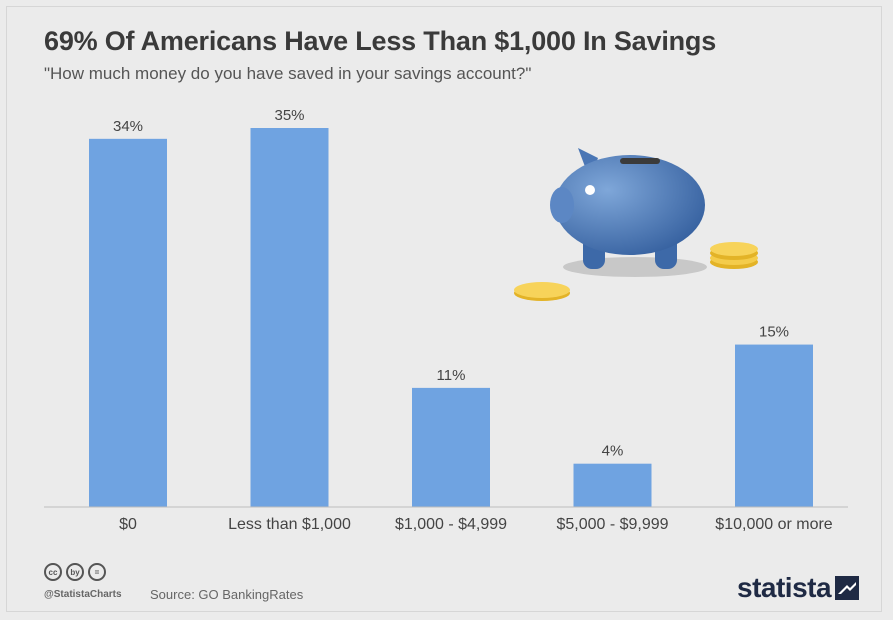  Describe the element at coordinates (128, 126) in the screenshot. I see `data-label: 34%` at that location.